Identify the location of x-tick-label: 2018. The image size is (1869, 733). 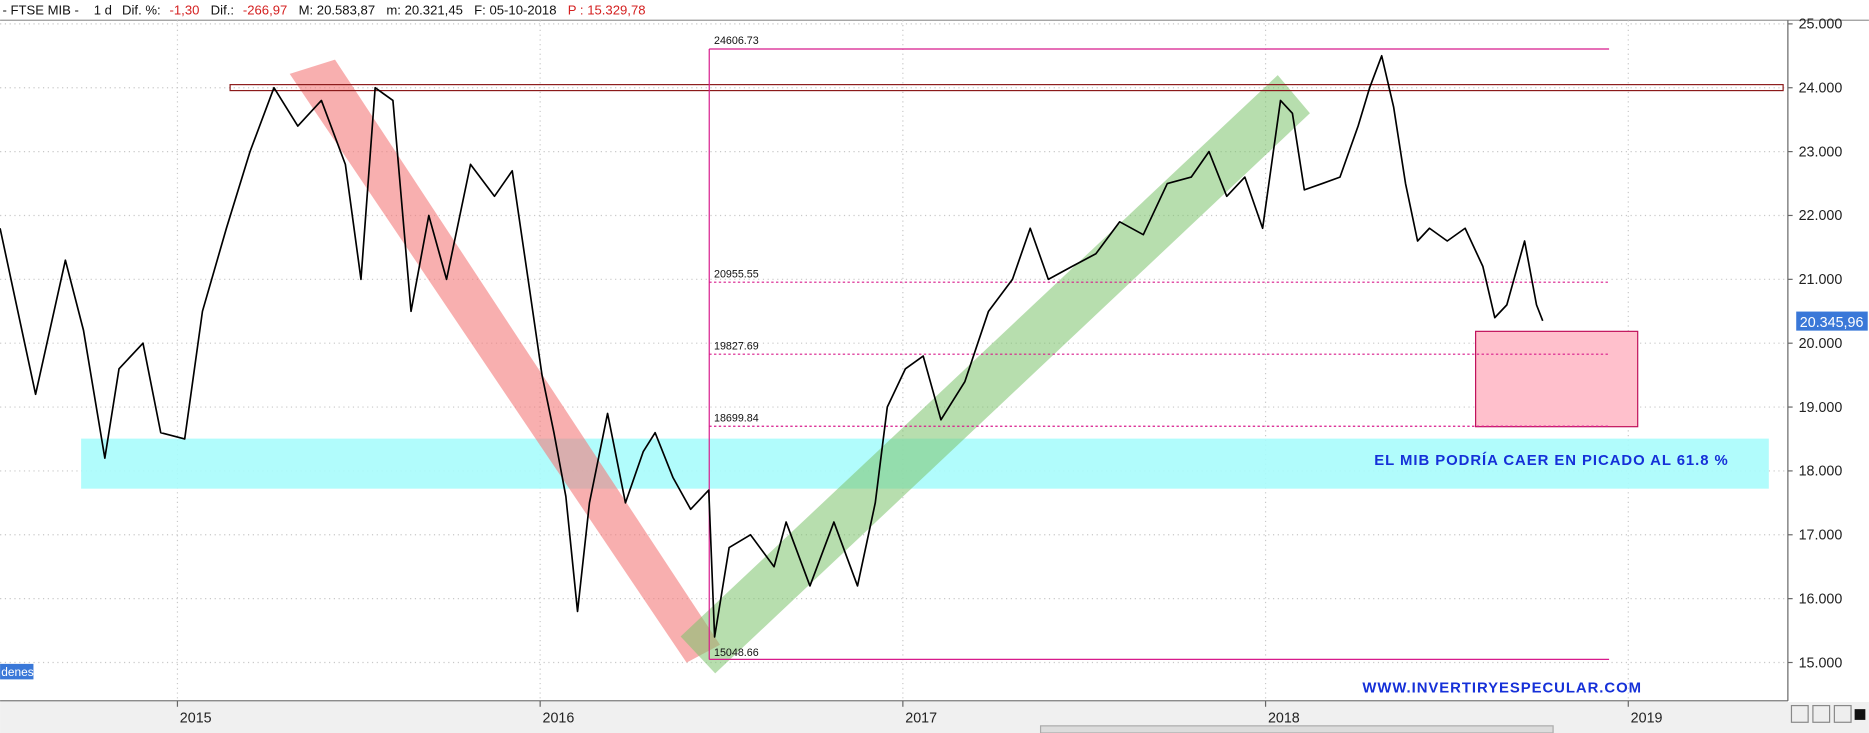
(1284, 718).